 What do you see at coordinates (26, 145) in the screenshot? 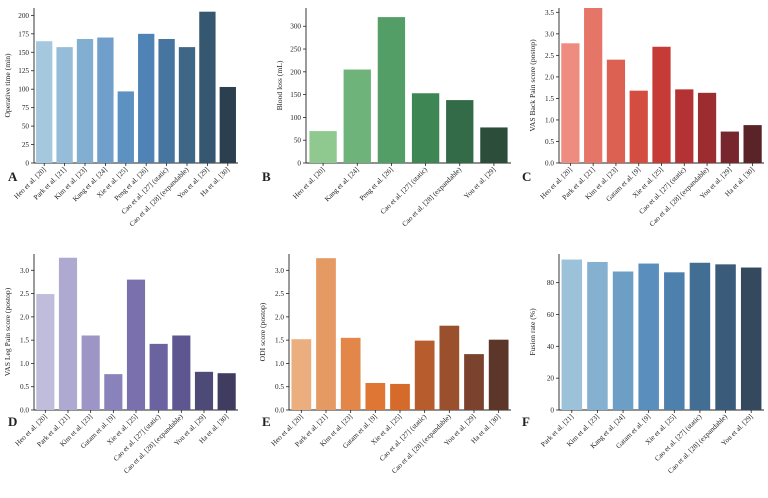
I see `y-tick-label: 25` at bounding box center [26, 145].